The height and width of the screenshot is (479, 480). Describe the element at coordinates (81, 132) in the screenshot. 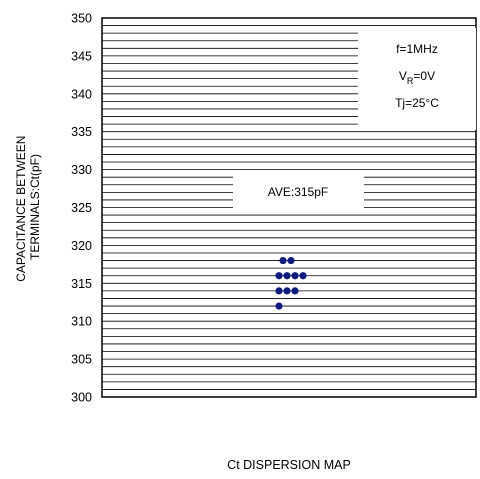

I see `y-tick-label: 335` at that location.